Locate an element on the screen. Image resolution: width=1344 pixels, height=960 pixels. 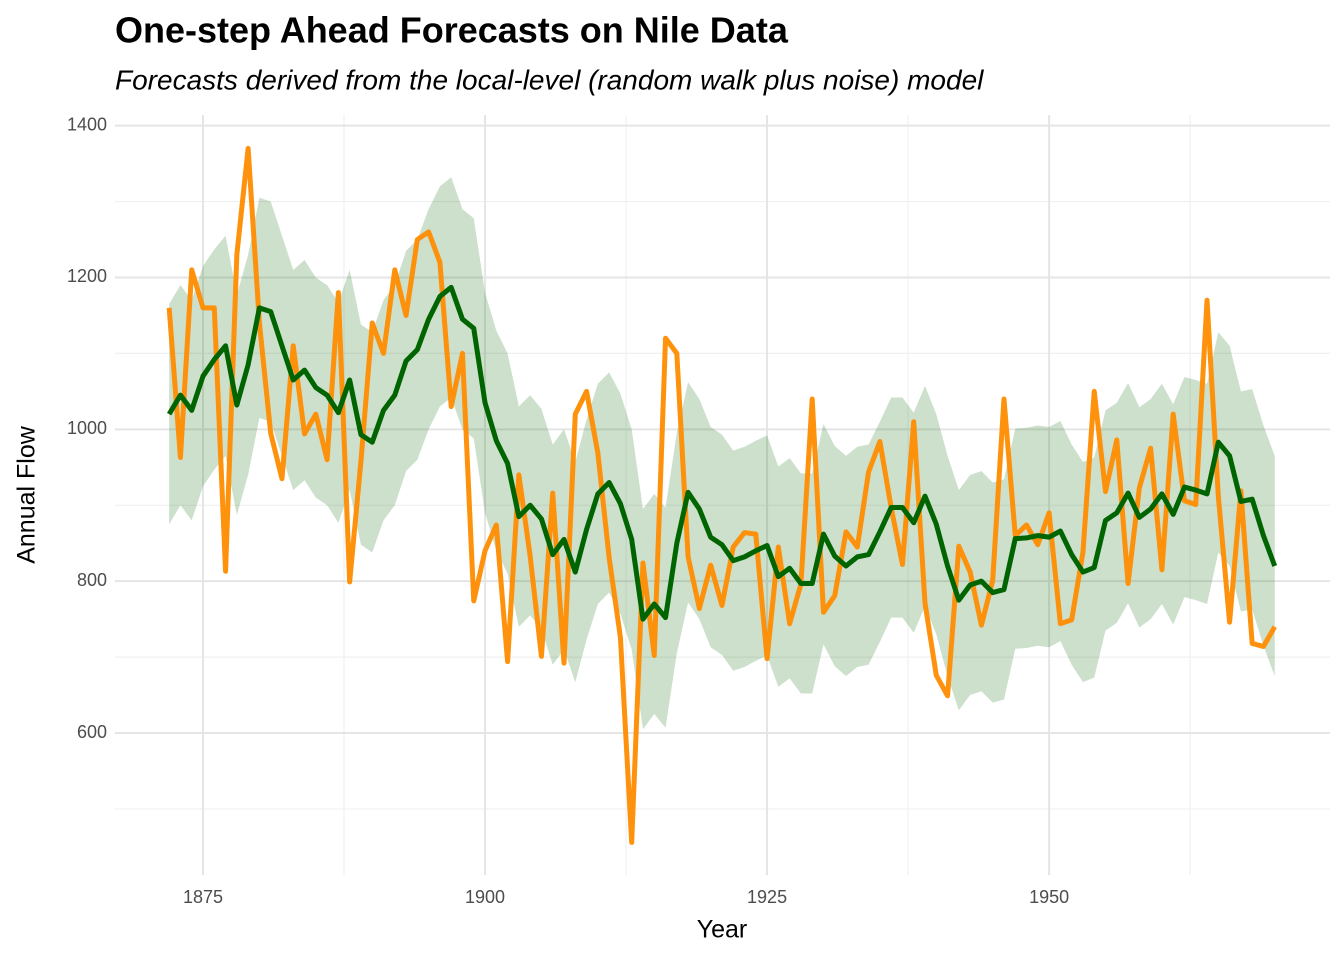
y-axis-label: Annual Flow is located at coordinates (27, 494).